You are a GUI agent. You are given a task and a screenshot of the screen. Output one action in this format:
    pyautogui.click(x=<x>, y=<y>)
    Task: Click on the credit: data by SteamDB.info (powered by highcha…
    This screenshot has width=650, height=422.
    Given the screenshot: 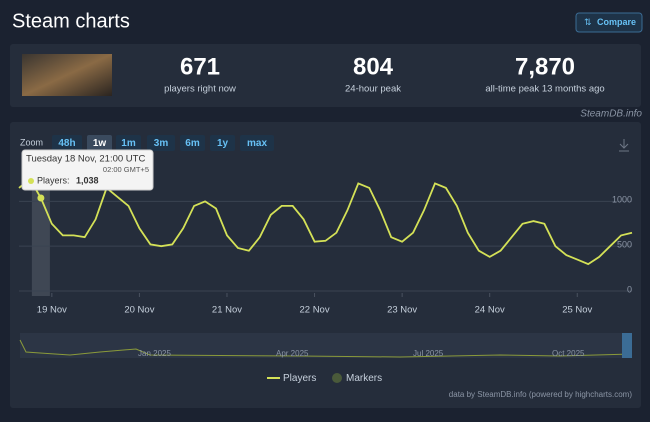 What is the action you would take?
    pyautogui.click(x=541, y=394)
    